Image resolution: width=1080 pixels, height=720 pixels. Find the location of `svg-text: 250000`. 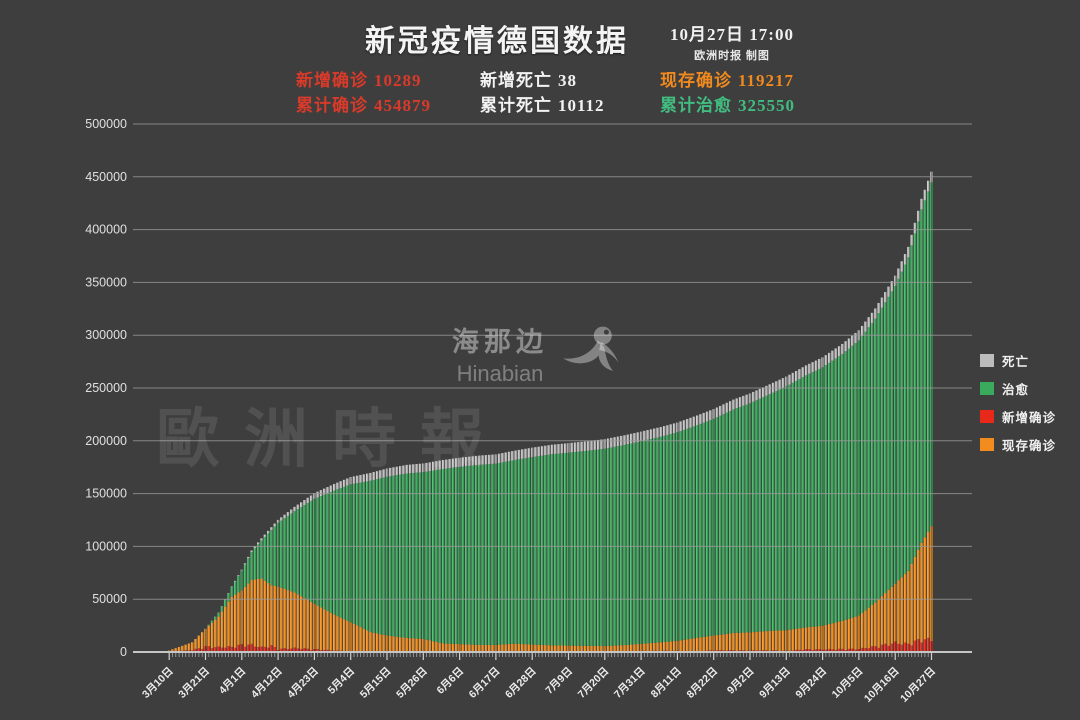

svg-text: 250000 is located at coordinates (106, 388).